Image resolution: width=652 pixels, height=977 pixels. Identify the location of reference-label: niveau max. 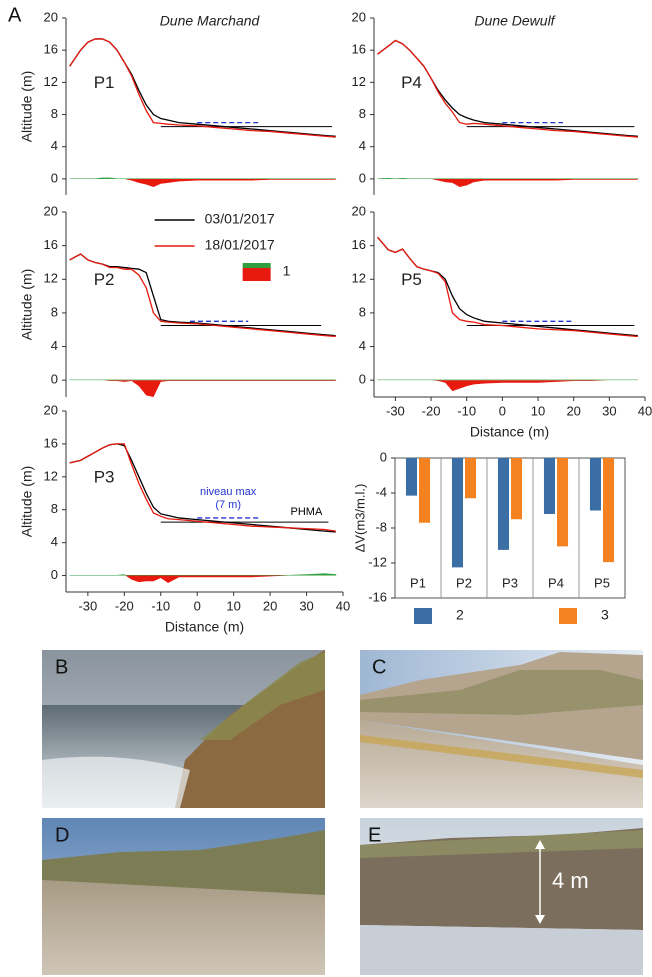
(228, 492).